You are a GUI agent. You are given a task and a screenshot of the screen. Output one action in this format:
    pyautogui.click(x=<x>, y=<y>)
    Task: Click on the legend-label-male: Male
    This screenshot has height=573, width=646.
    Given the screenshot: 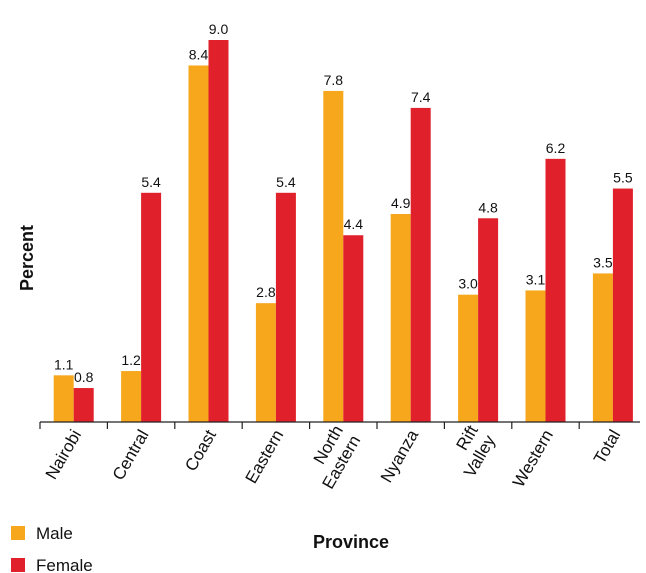 What is the action you would take?
    pyautogui.click(x=54, y=533)
    